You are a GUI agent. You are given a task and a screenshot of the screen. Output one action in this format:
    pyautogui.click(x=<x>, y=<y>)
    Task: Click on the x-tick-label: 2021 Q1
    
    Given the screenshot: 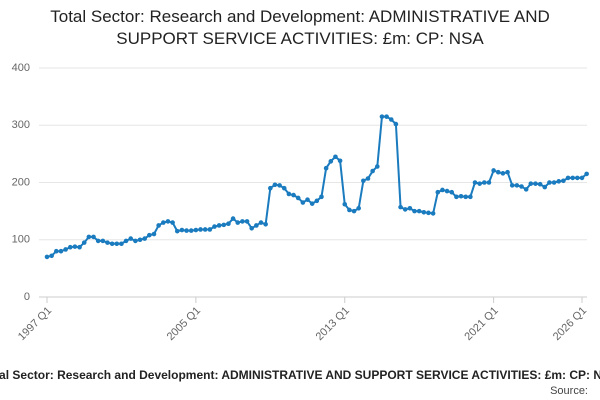 What is the action you would take?
    pyautogui.click(x=481, y=324)
    